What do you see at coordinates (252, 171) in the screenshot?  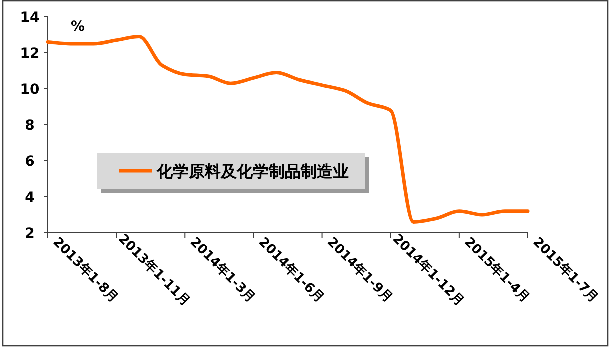 I see `legend-label: 化学原料及化学制品制造业` at bounding box center [252, 171].